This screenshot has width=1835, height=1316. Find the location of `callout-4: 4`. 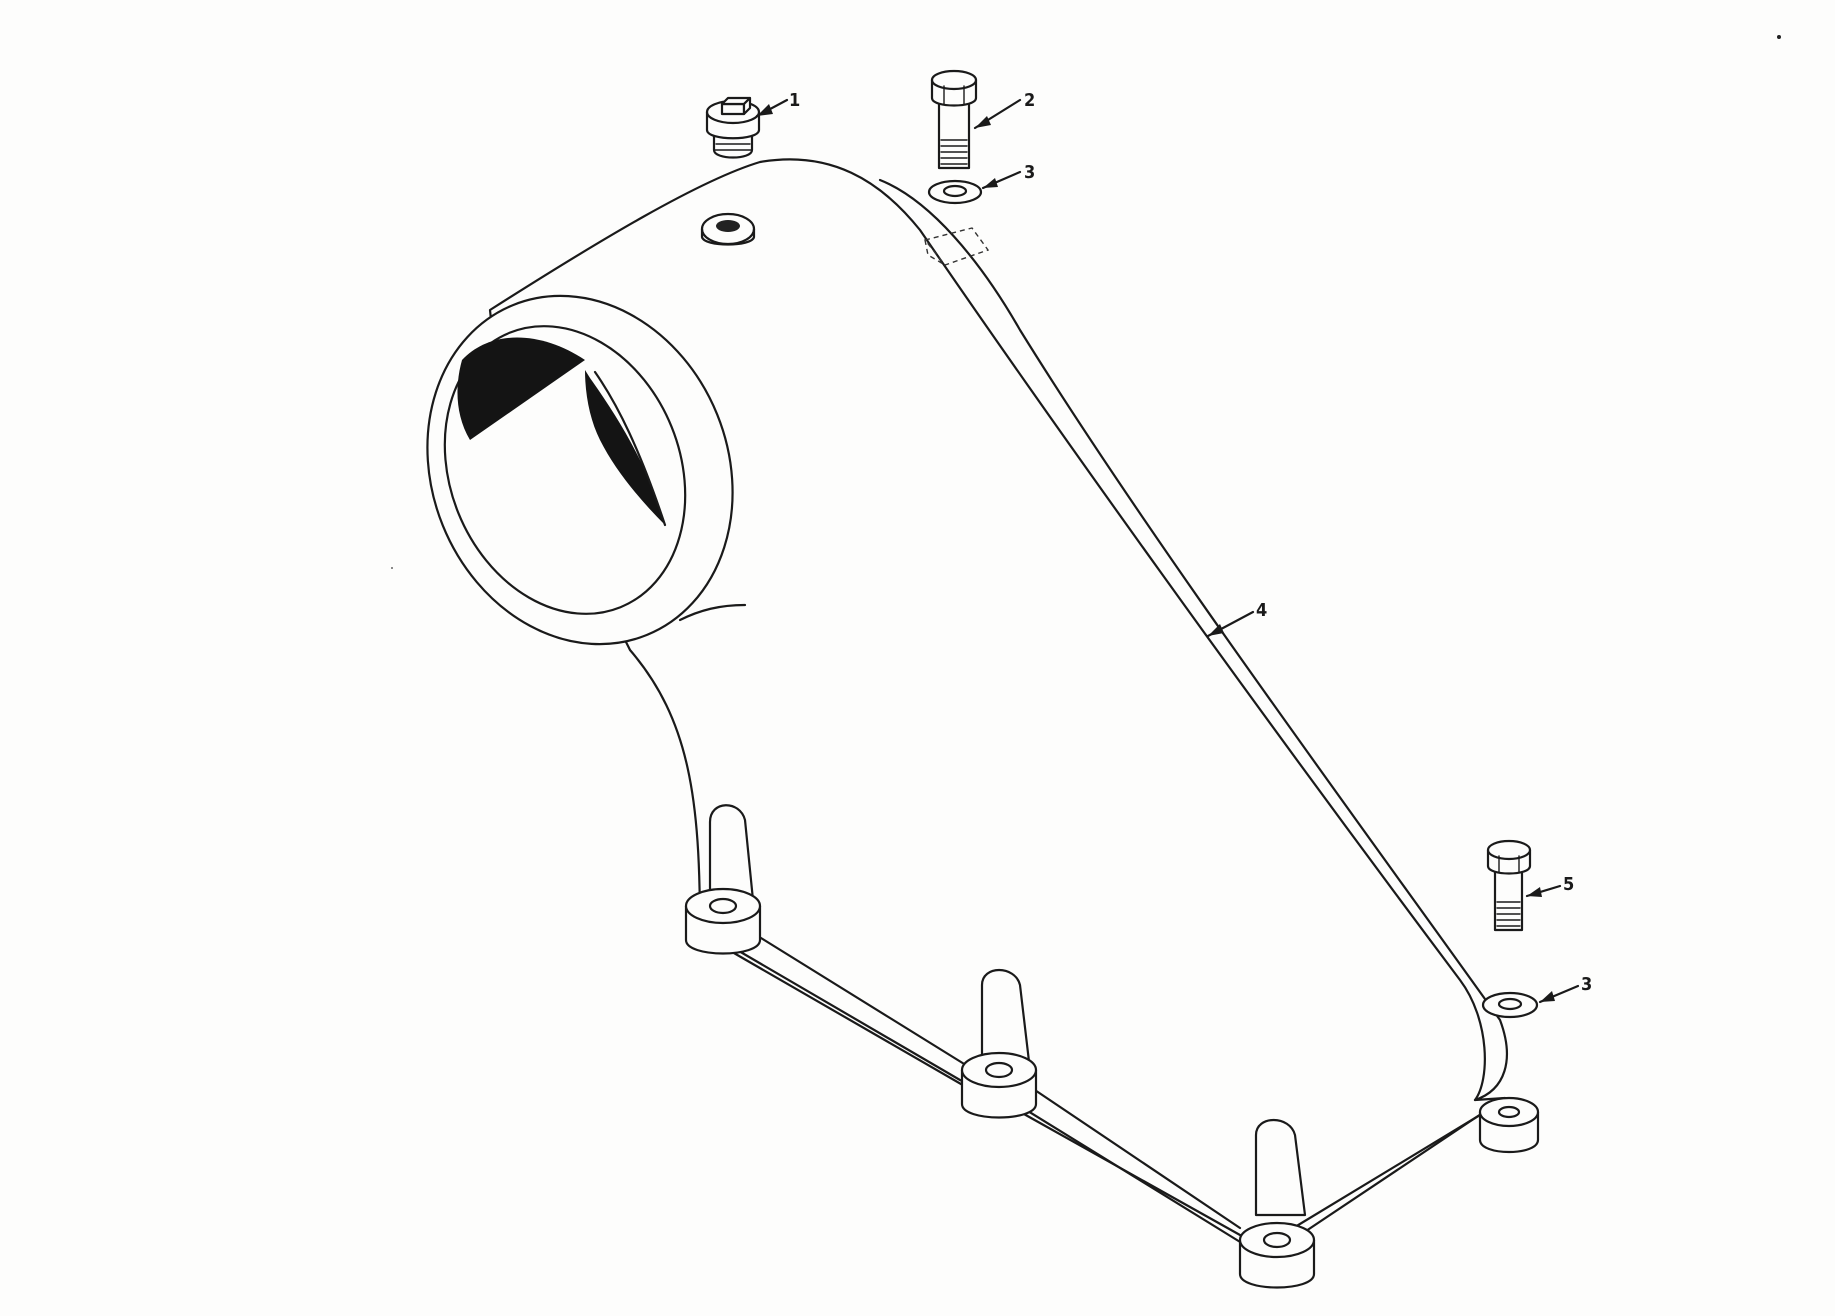

callout-4: 4 is located at coordinates (1261, 610).